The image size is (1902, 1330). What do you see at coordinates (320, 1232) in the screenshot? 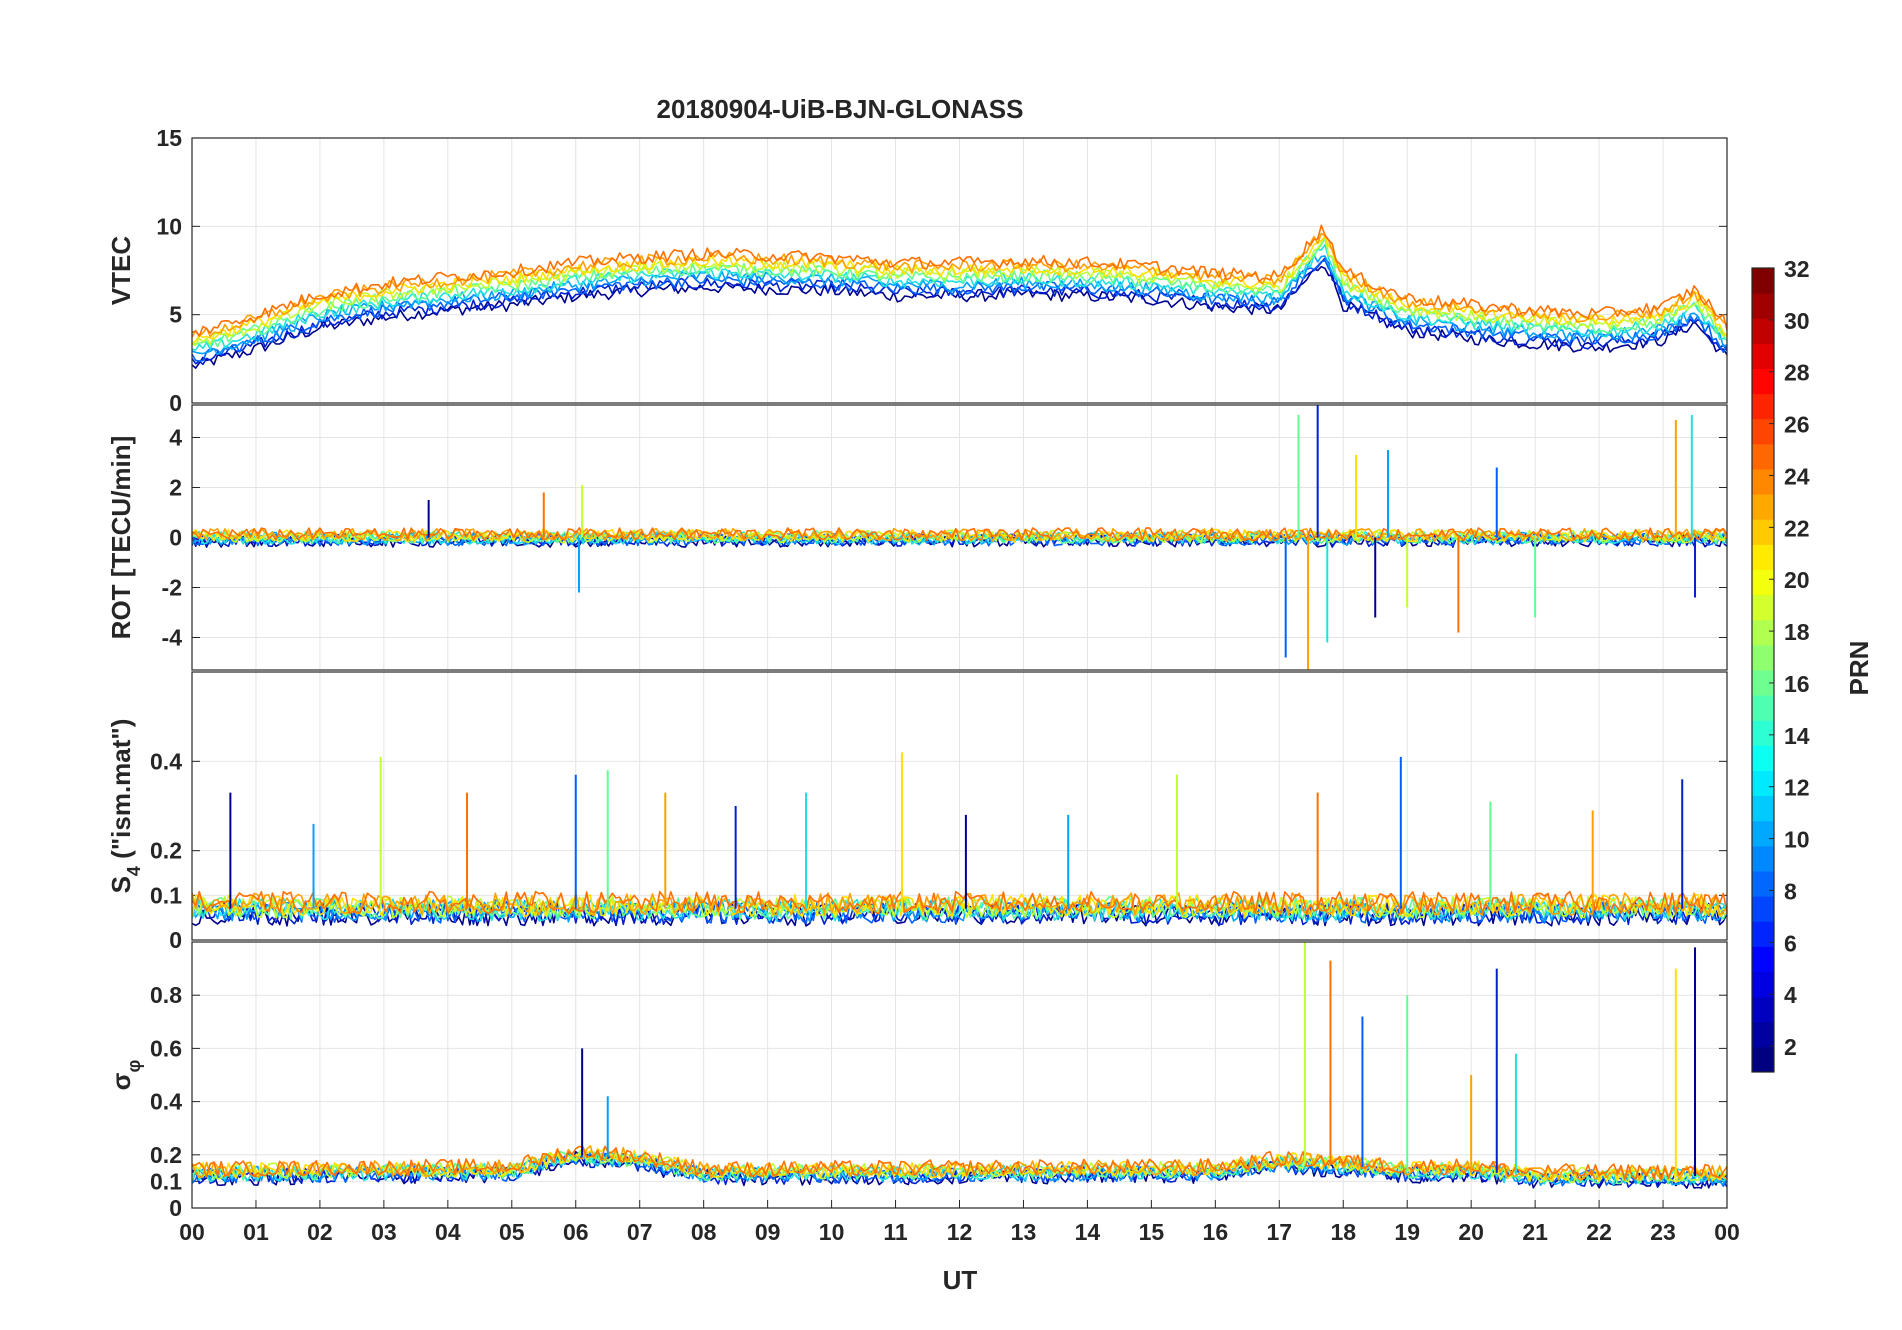
I see `x-tick-label: 02` at bounding box center [320, 1232].